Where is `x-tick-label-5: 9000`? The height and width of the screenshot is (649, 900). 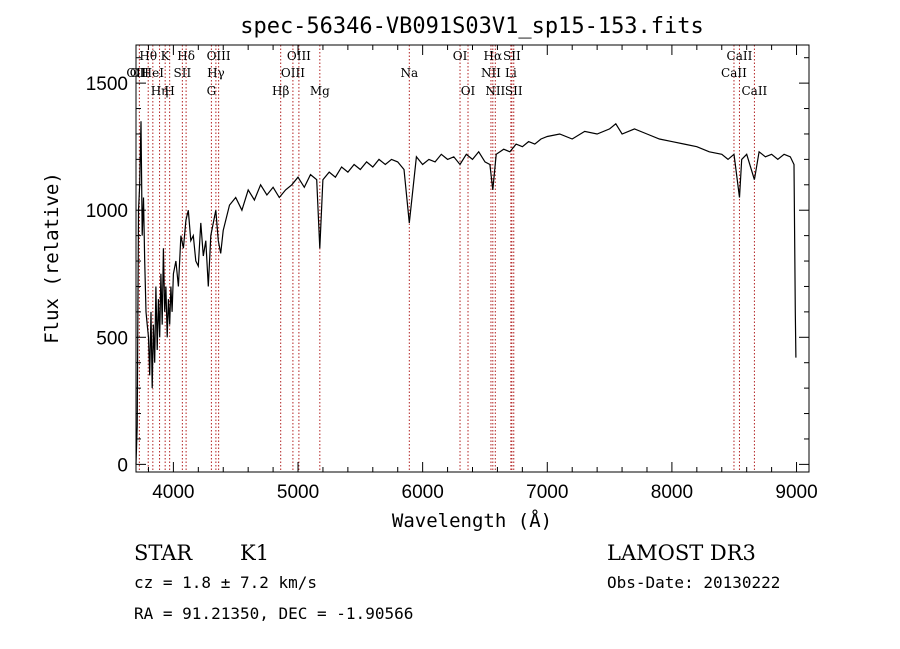
x-tick-label-5: 9000 is located at coordinates (796, 492).